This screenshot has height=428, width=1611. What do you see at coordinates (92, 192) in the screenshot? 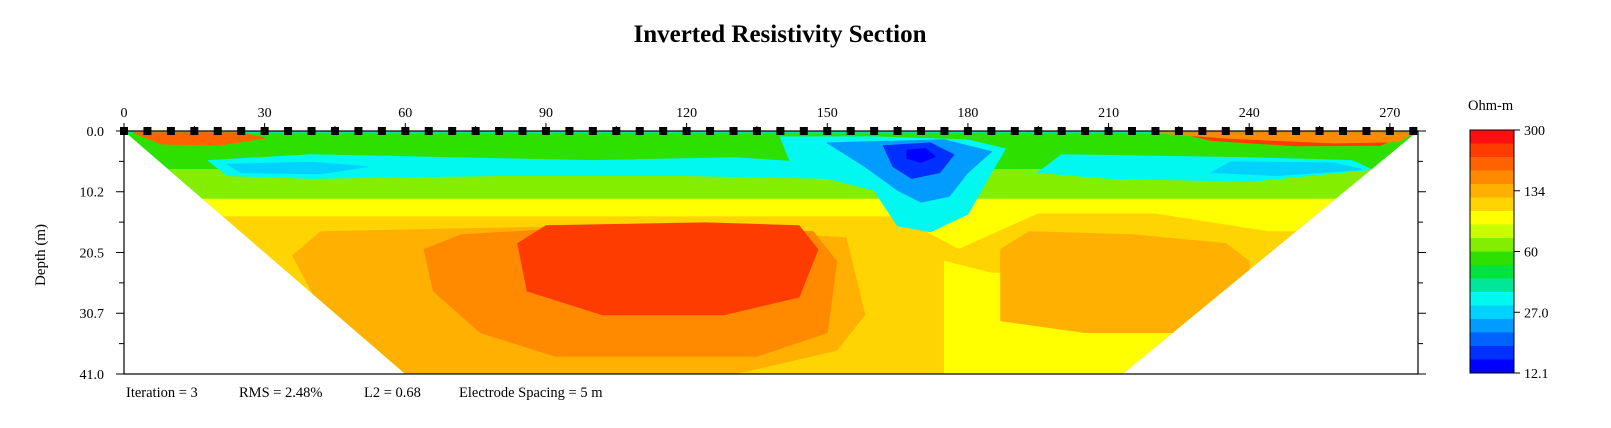
I see `y-tick-label: 10.2` at bounding box center [92, 192].